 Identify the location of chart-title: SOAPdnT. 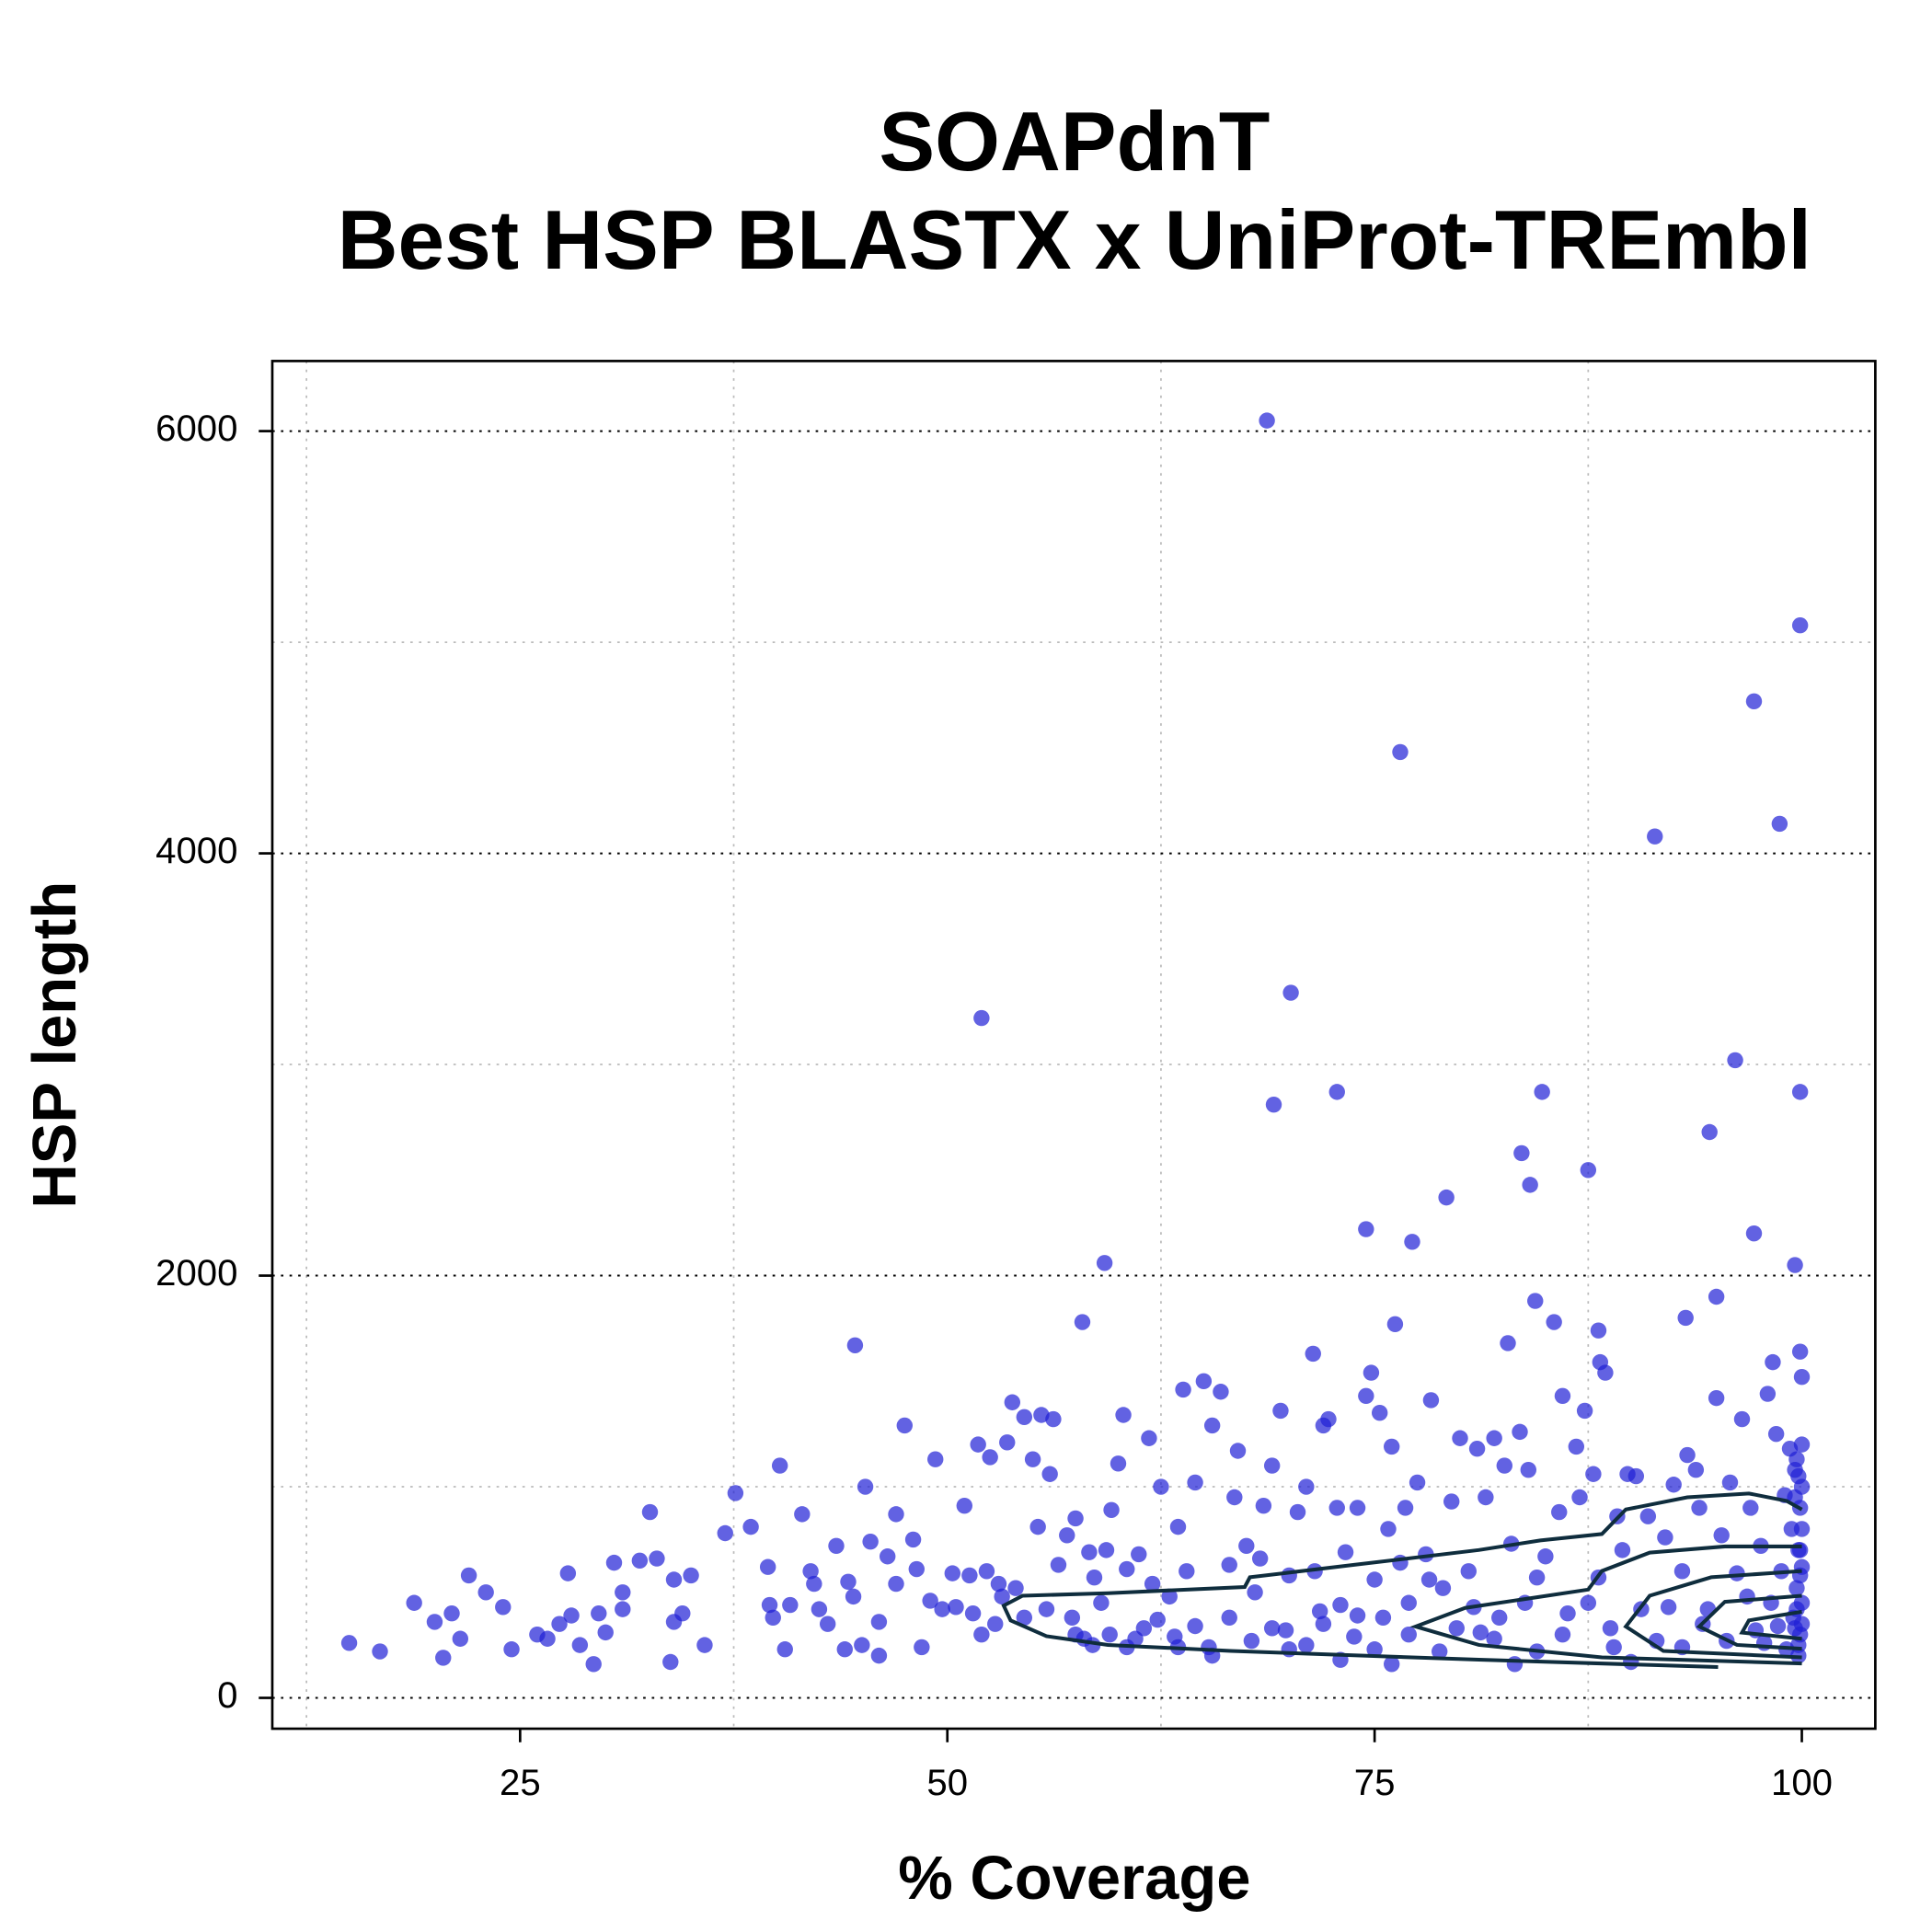
(1074, 142).